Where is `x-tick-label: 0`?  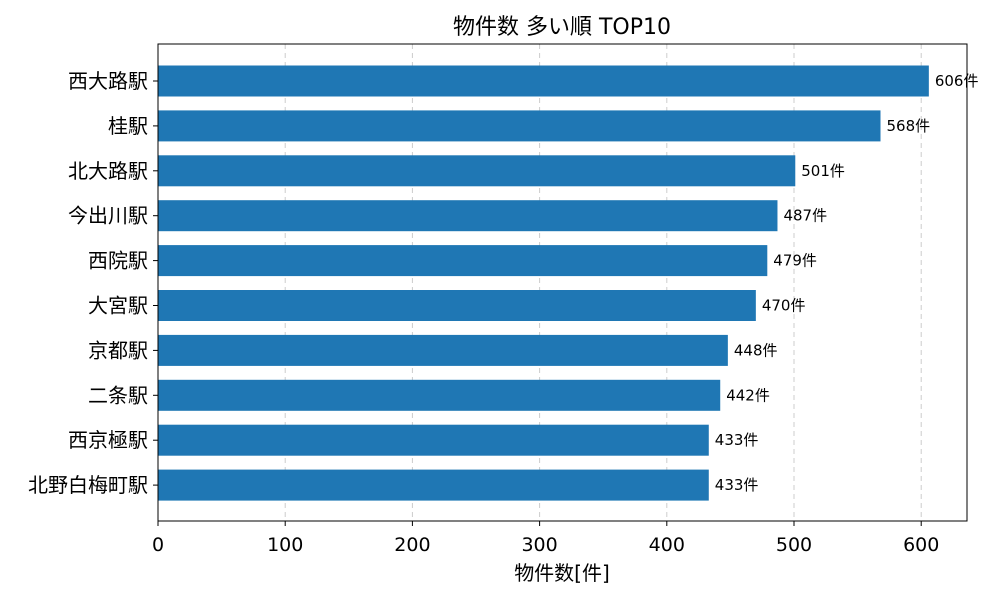
x-tick-label: 0 is located at coordinates (158, 545).